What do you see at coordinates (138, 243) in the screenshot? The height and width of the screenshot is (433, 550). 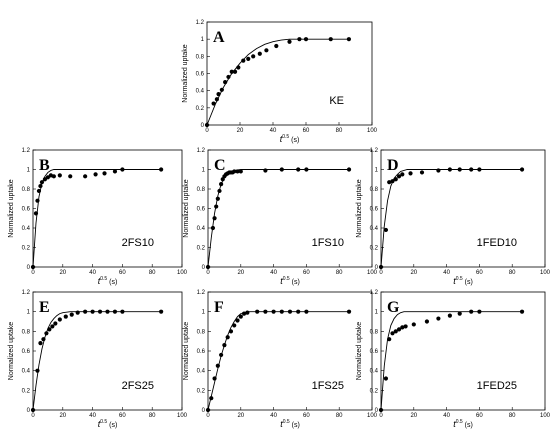 I see `sample-label: 2FS10` at bounding box center [138, 243].